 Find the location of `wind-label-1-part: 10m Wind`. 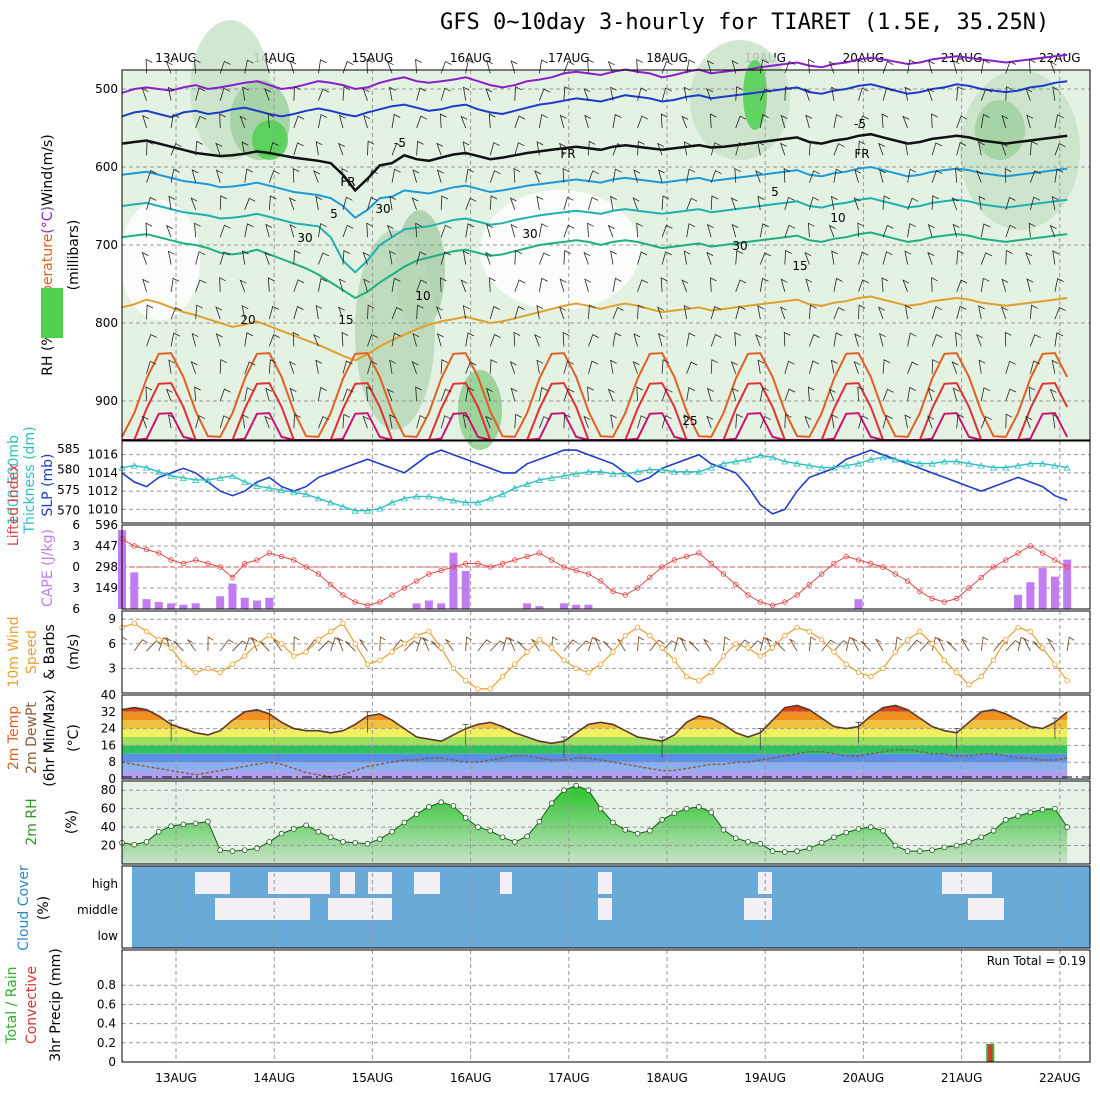

wind-label-1-part: 10m Wind is located at coordinates (14, 651).